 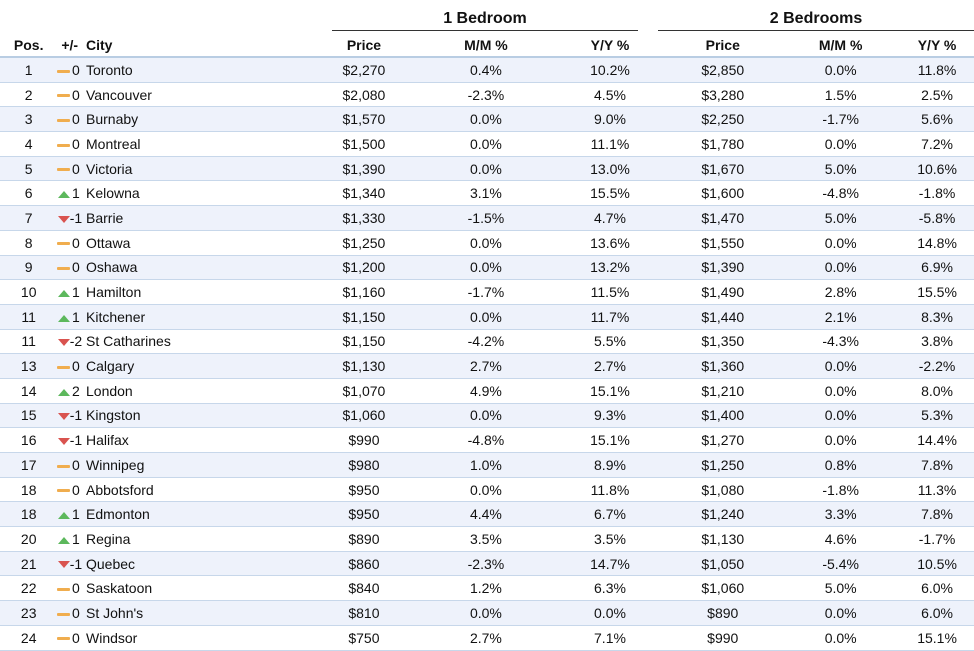 I want to click on yy-1br-cell: 13.0%, so click(x=610, y=169).